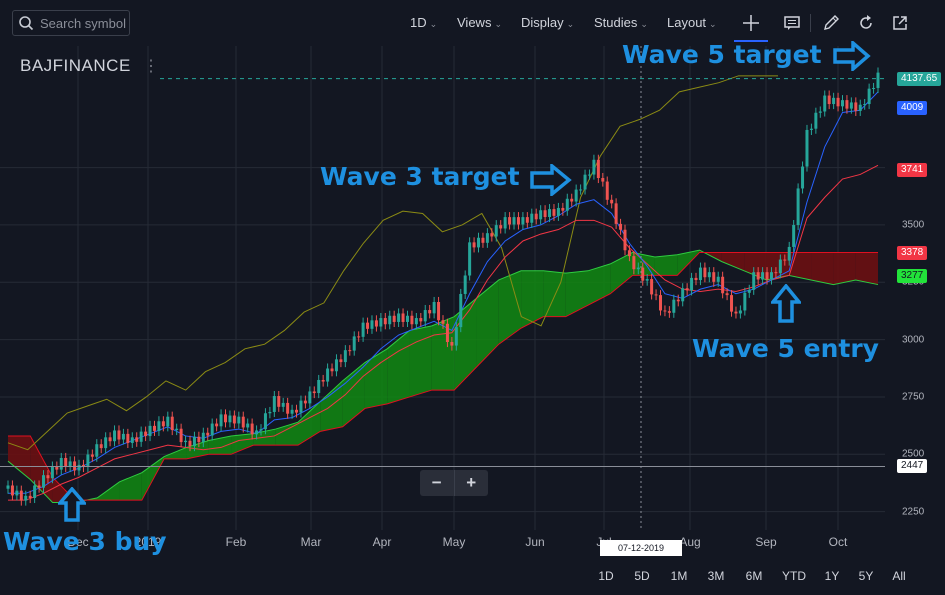 The image size is (945, 595). Describe the element at coordinates (382, 542) in the screenshot. I see `time-tick-label: Apr` at that location.